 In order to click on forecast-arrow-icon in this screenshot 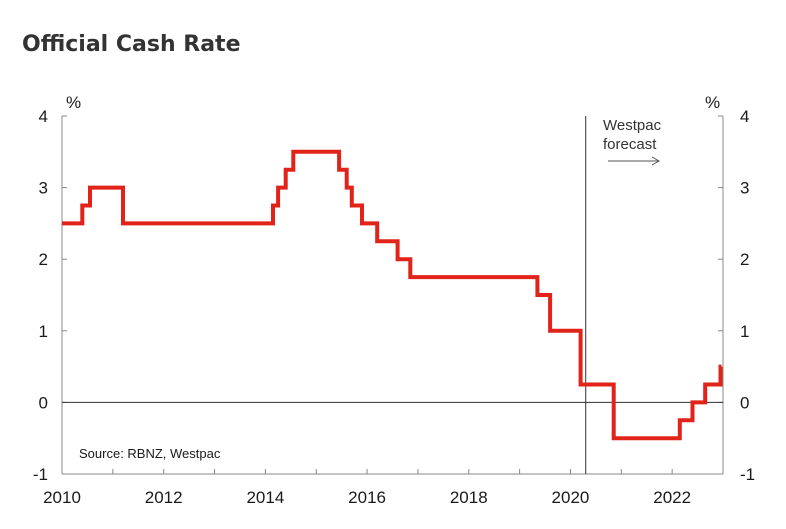, I will do `click(634, 161)`.